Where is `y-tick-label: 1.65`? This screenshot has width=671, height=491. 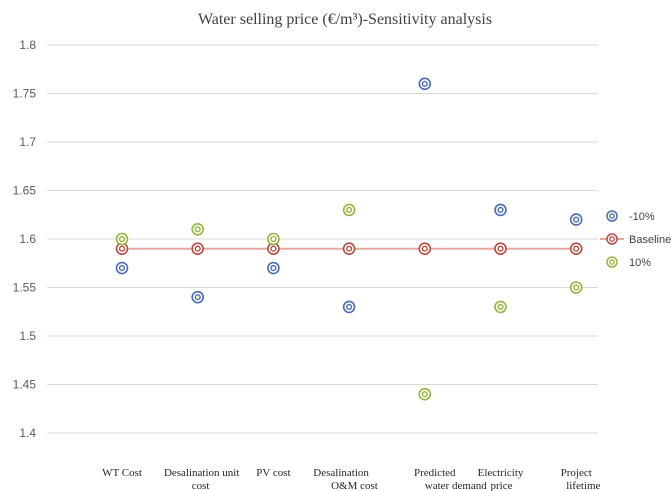 y-tick-label: 1.65 is located at coordinates (25, 191).